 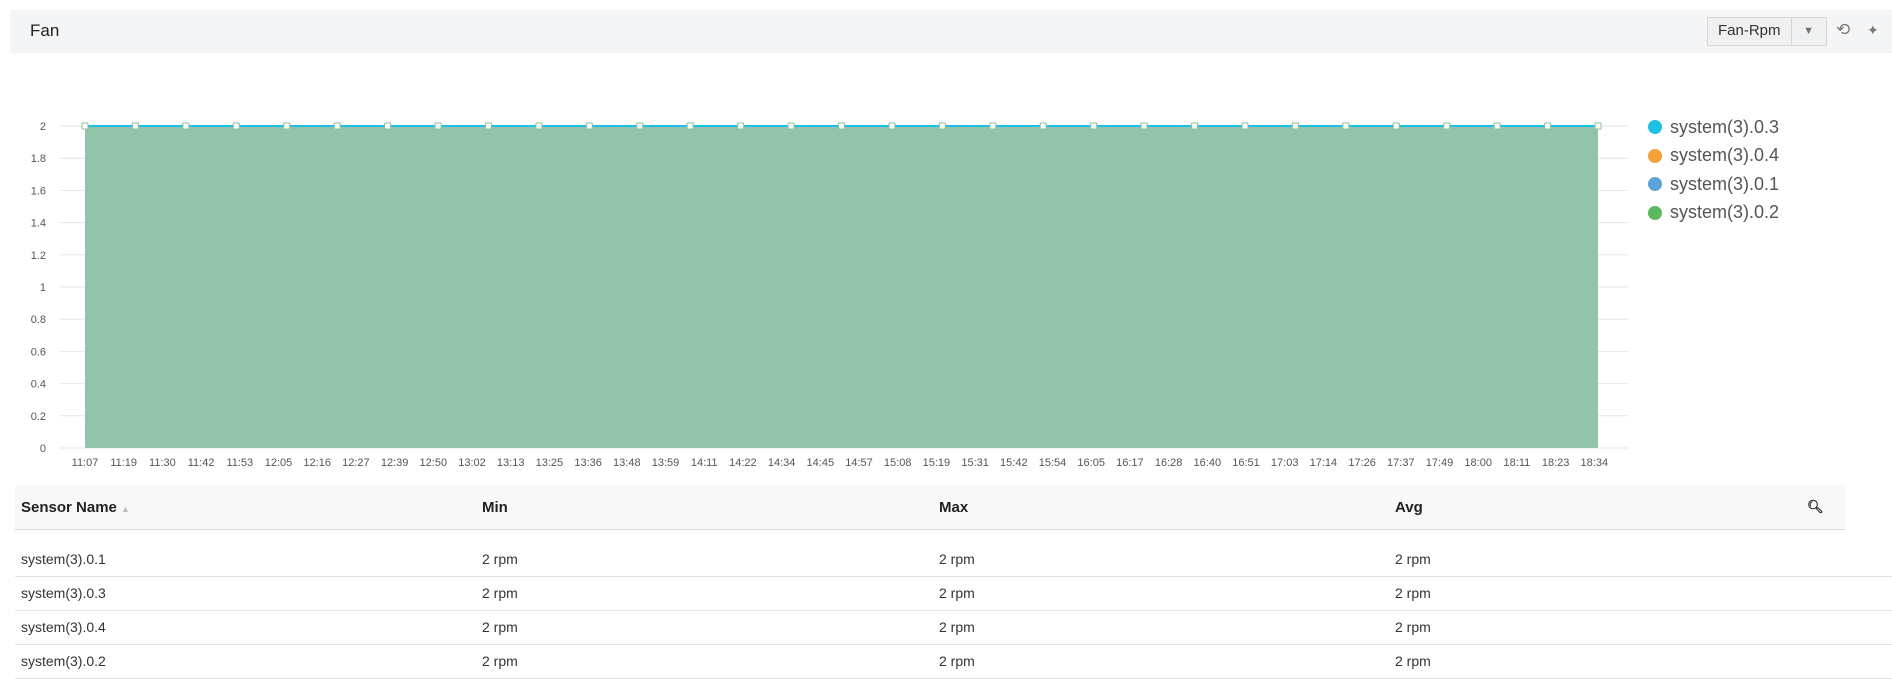 I want to click on x-tick-label: 14:45, so click(x=821, y=463).